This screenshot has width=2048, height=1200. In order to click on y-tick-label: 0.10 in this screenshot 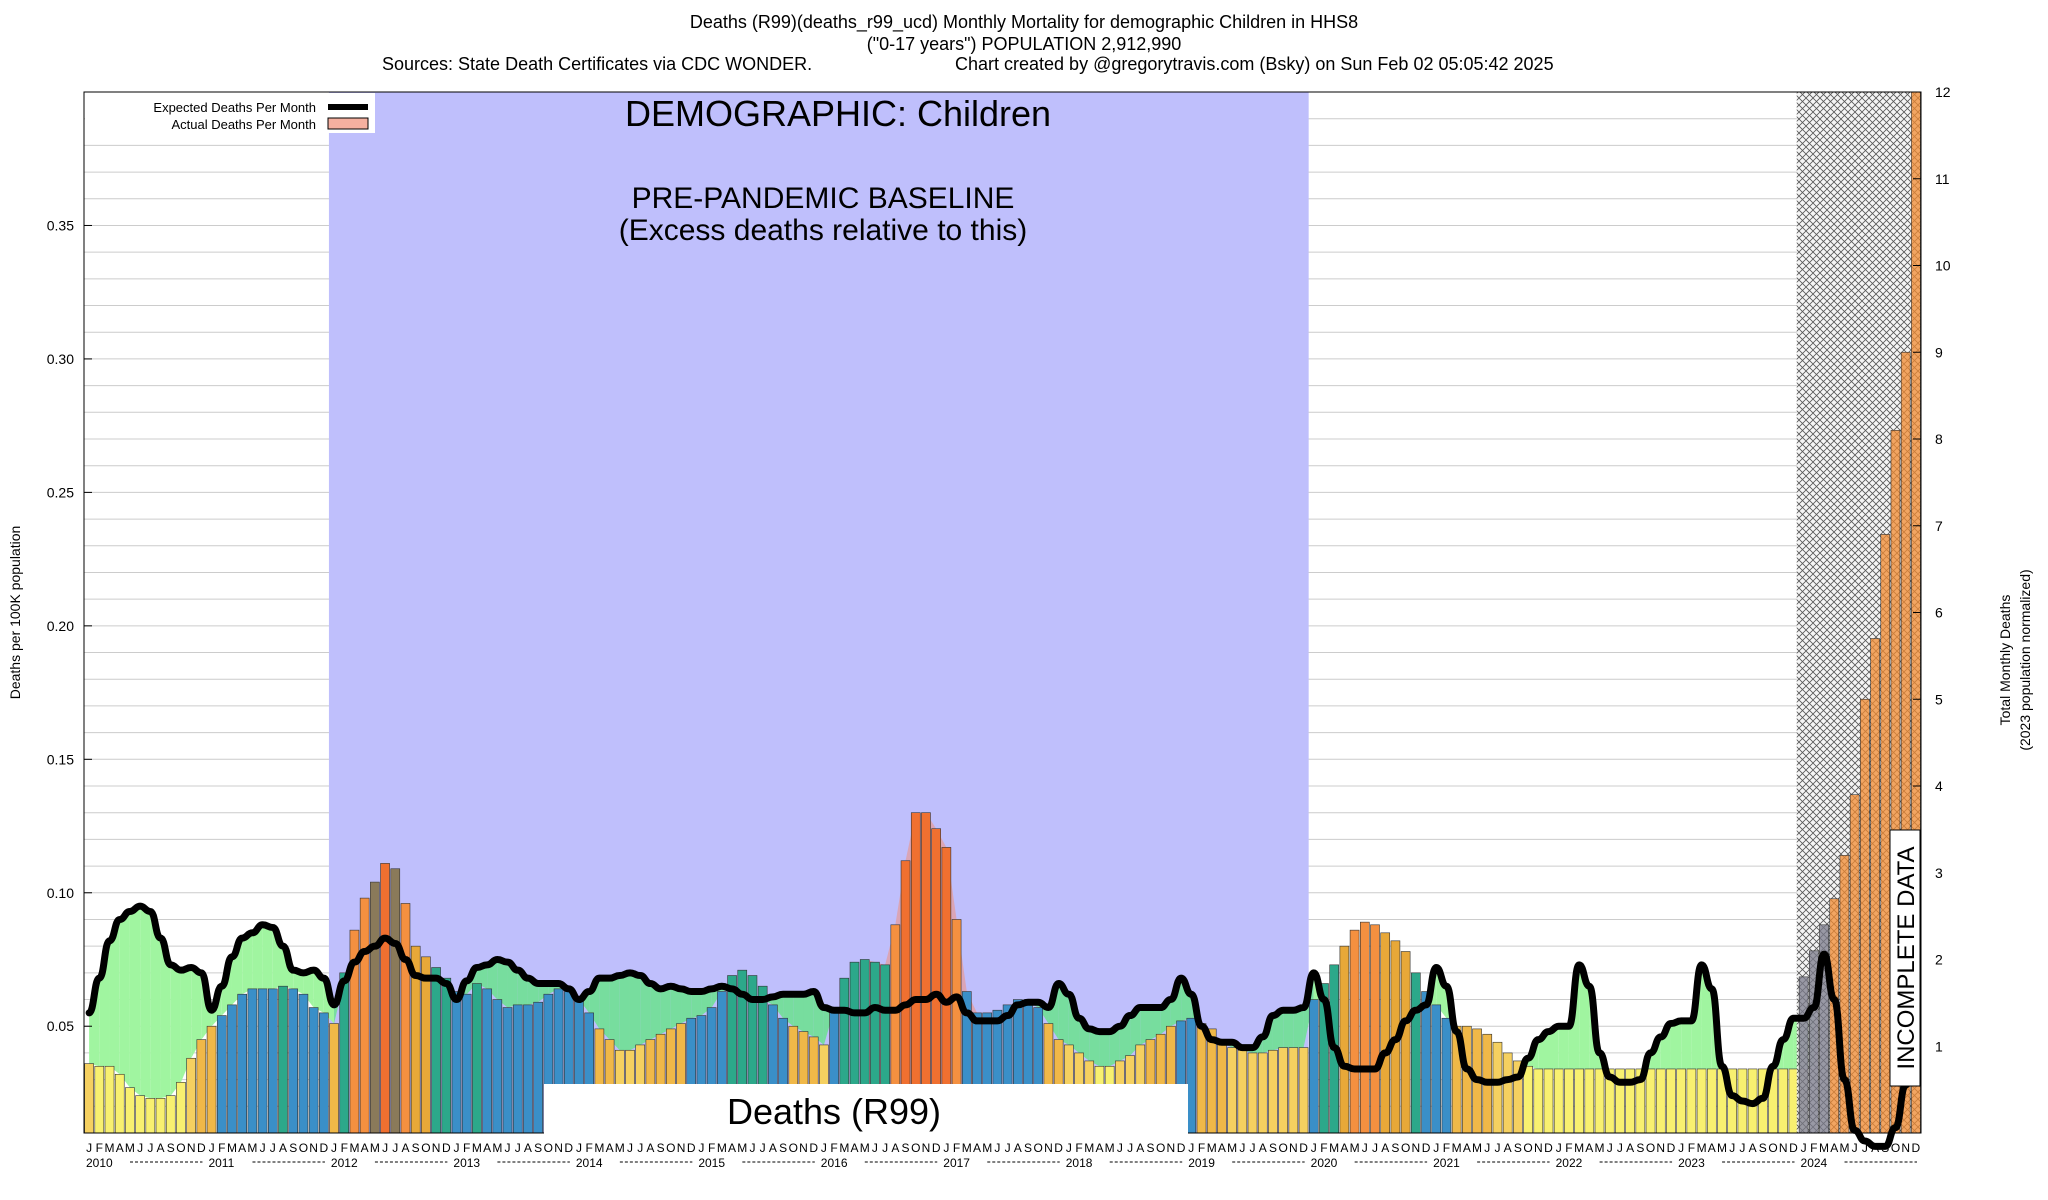, I will do `click(60, 893)`.